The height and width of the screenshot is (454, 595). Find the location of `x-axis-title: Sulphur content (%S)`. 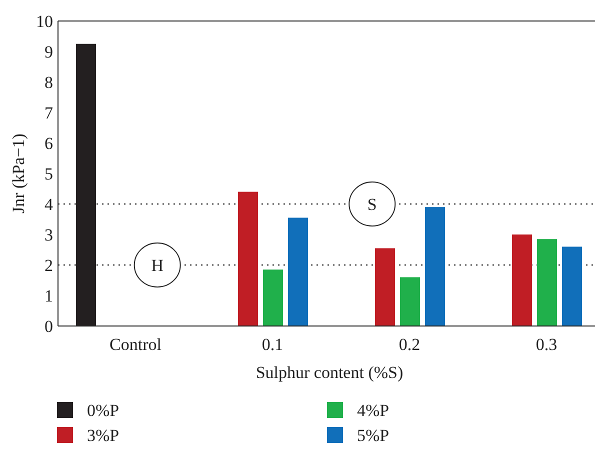

x-axis-title: Sulphur content (%S) is located at coordinates (330, 372).